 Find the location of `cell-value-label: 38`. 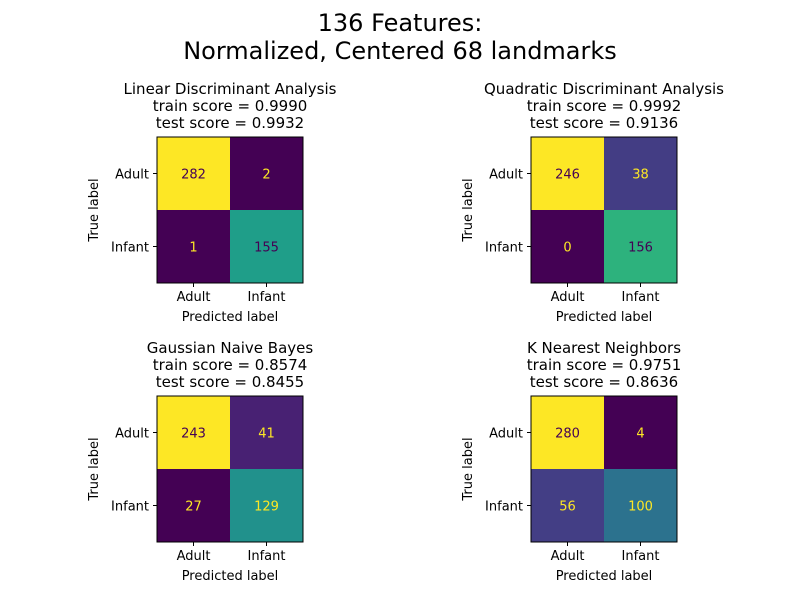

cell-value-label: 38 is located at coordinates (640, 175).